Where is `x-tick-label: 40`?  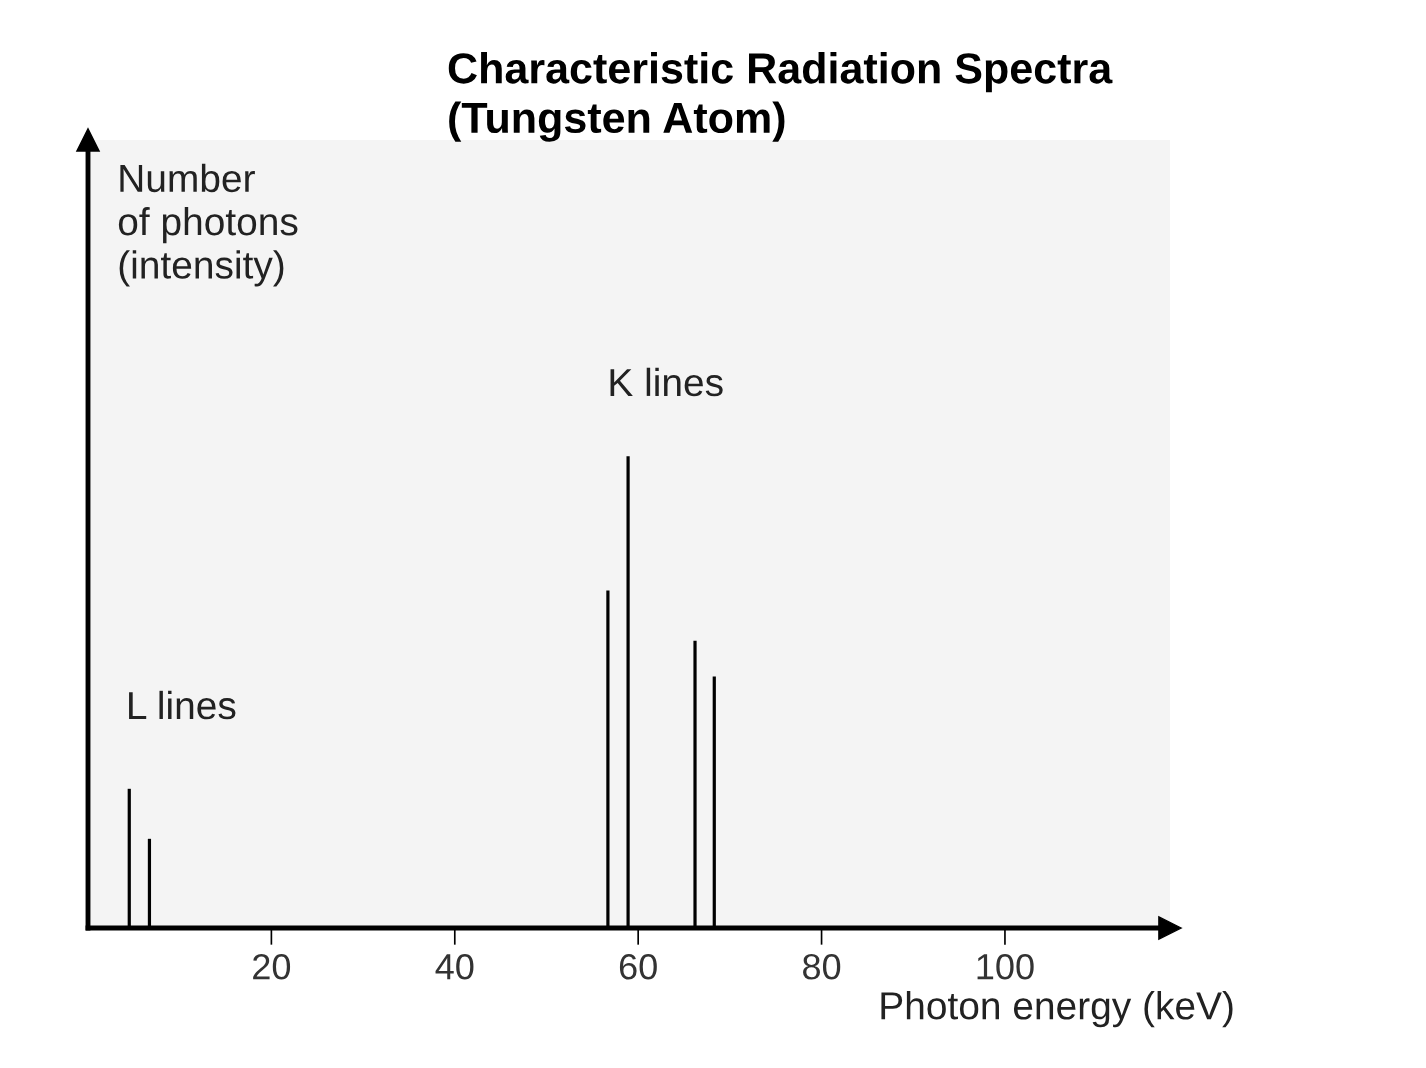 x-tick-label: 40 is located at coordinates (454, 966).